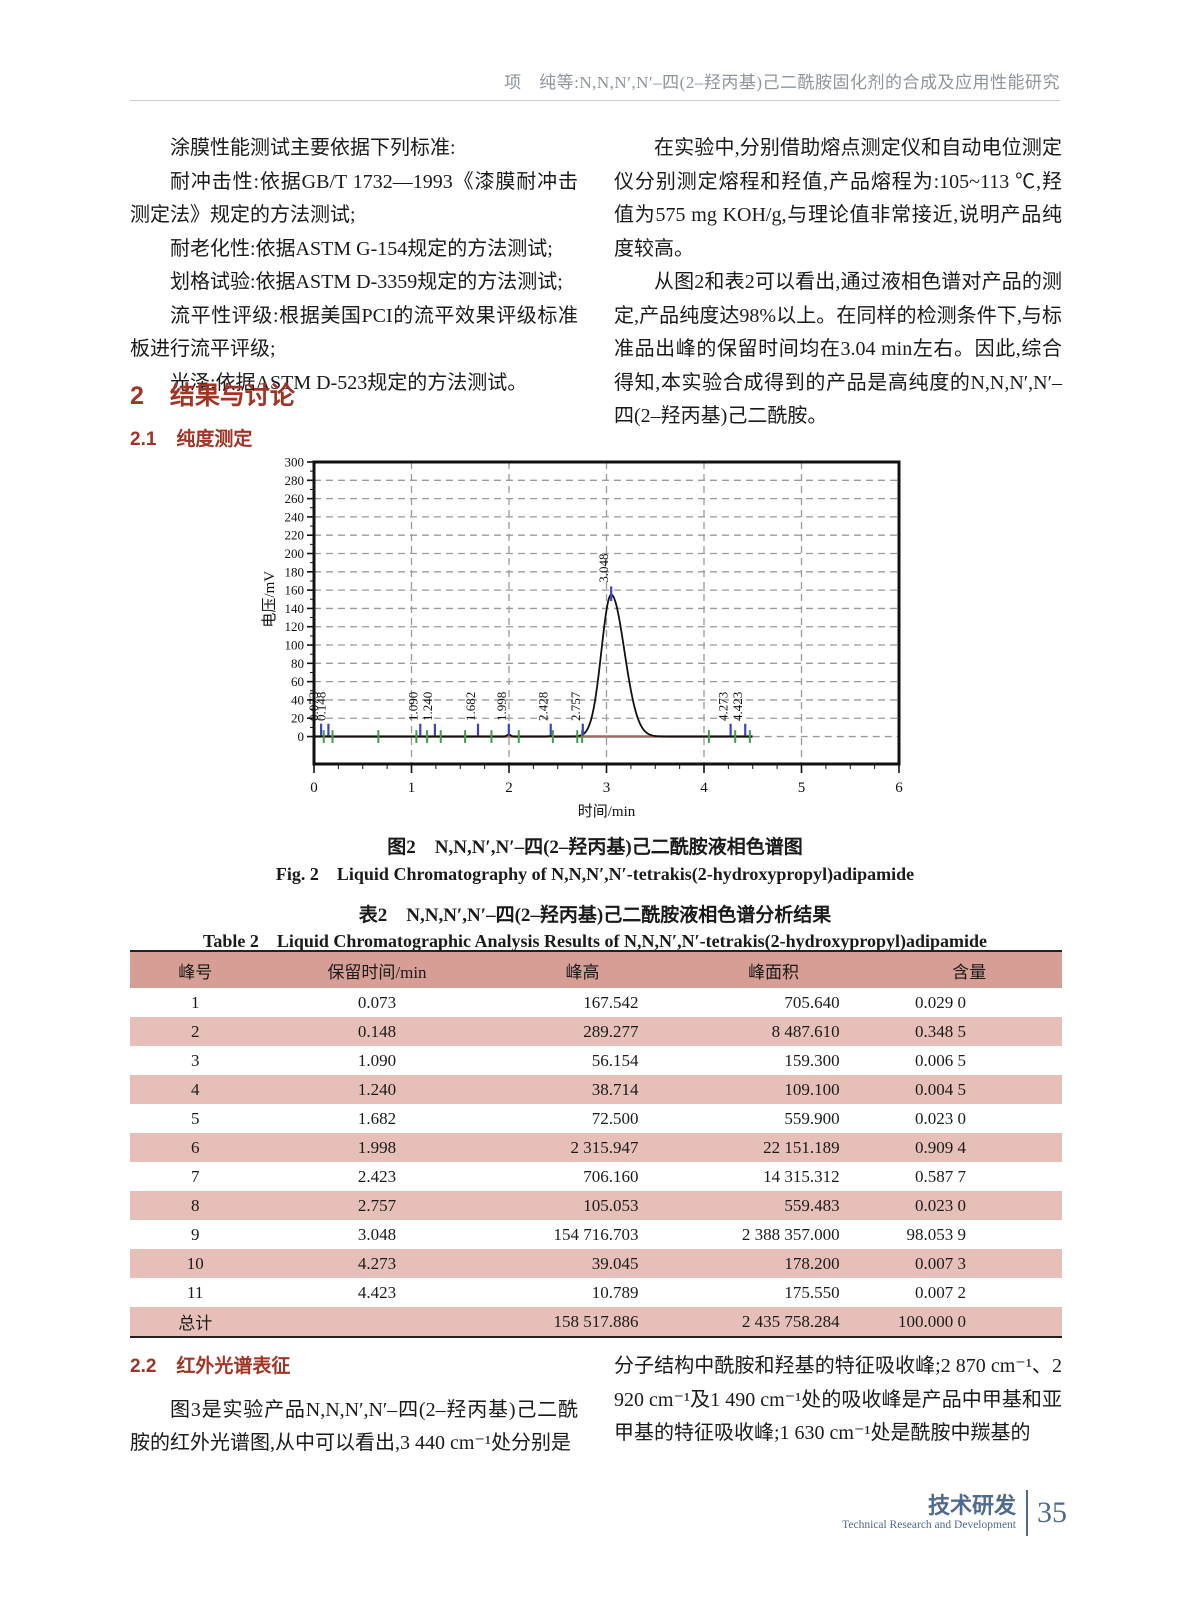 Image resolution: width=1187 pixels, height=1600 pixels. Describe the element at coordinates (596, 1089) in the screenshot. I see `table-row: 4 1.240 38.714 109.100 0.004 5` at that location.